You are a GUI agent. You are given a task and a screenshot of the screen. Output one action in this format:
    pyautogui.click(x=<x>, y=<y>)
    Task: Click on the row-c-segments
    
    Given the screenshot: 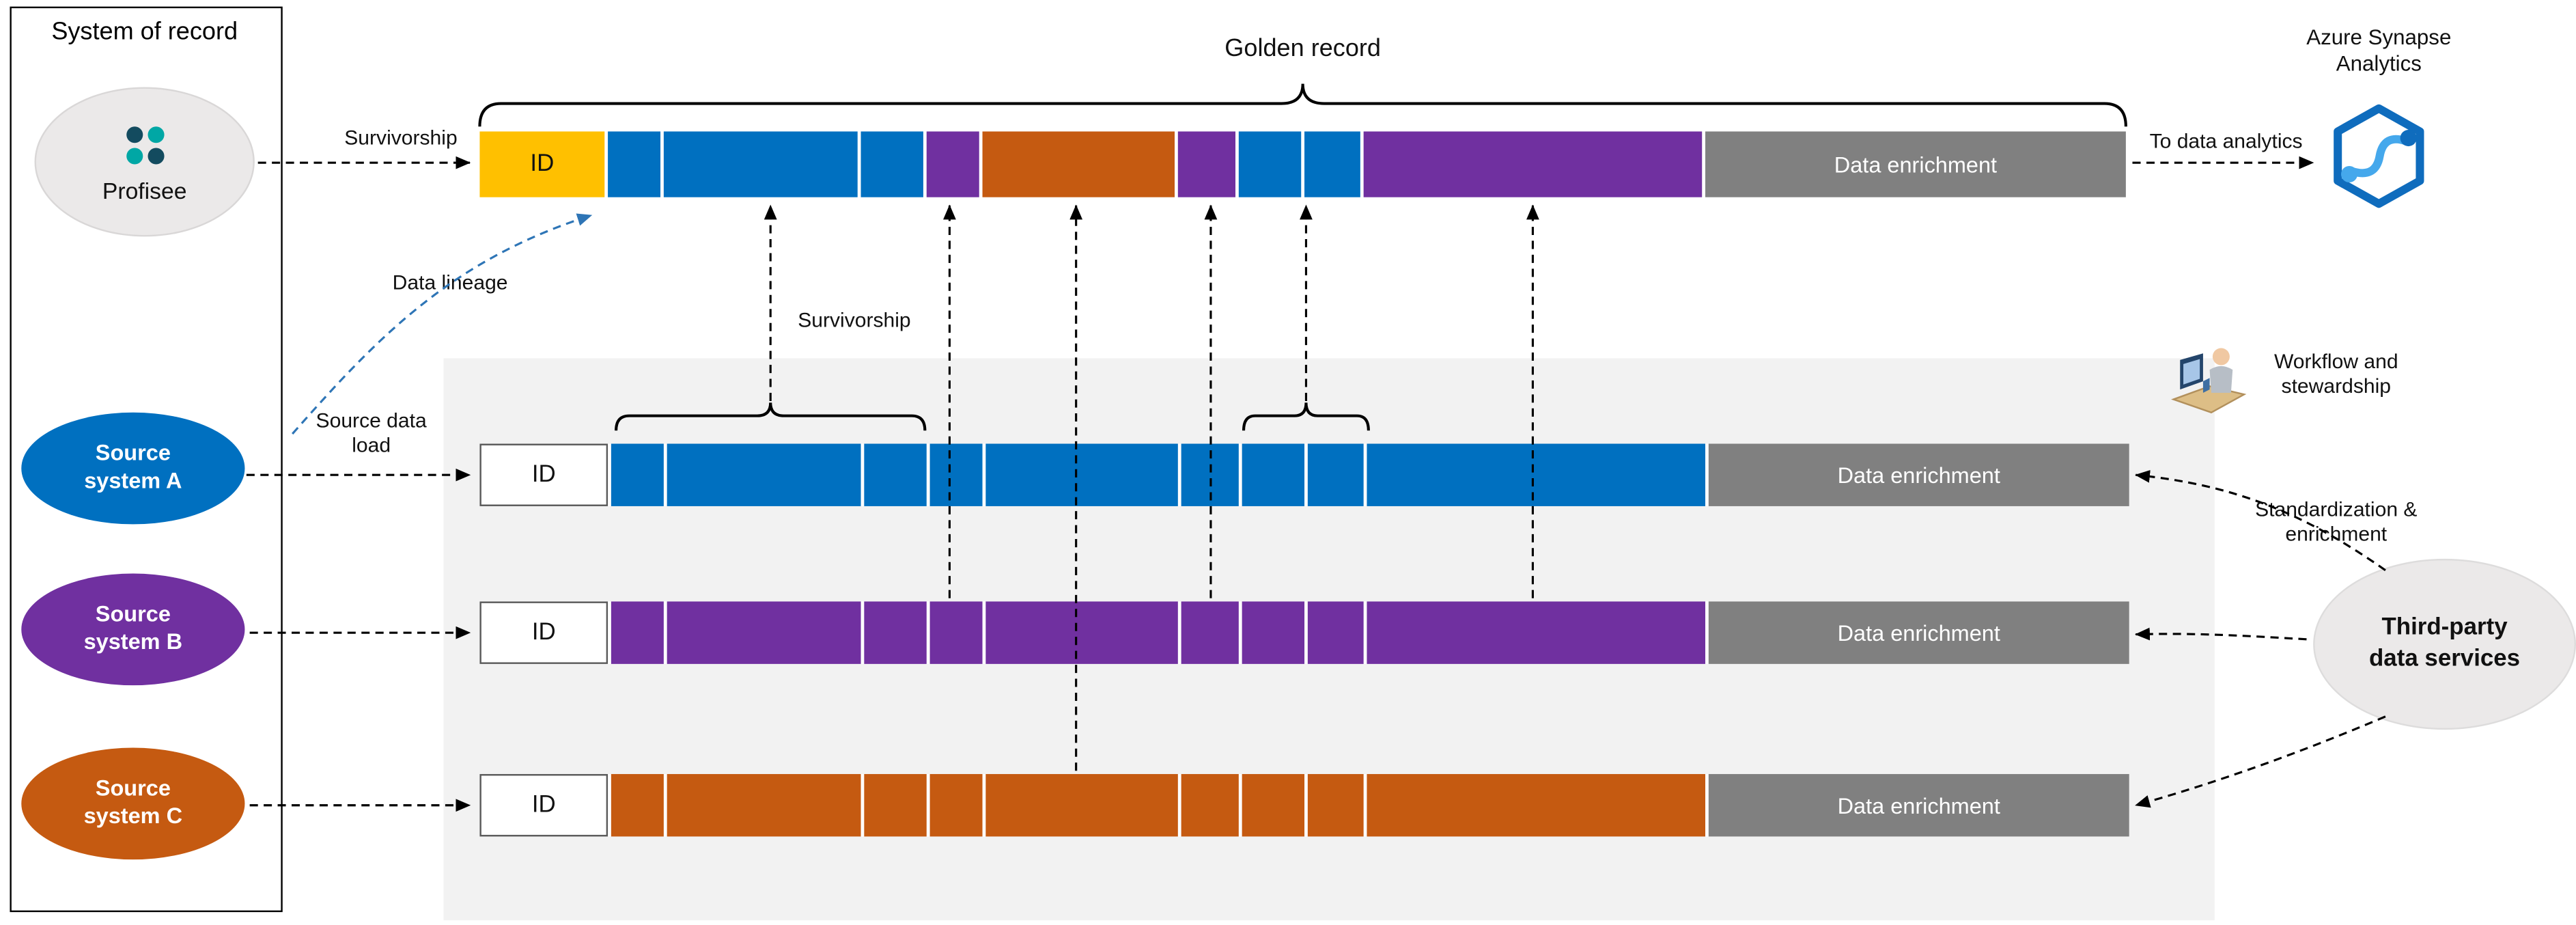 What is the action you would take?
    pyautogui.click(x=1158, y=805)
    